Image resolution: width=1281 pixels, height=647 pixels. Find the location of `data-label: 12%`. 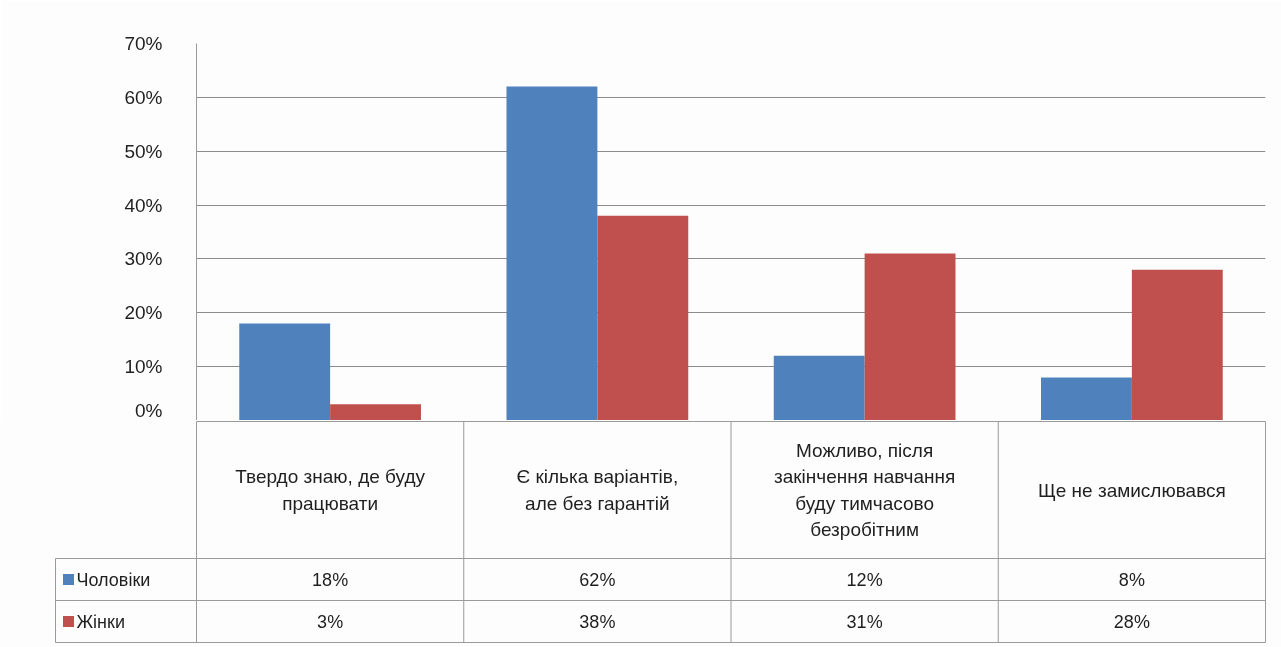

data-label: 12% is located at coordinates (864, 579).